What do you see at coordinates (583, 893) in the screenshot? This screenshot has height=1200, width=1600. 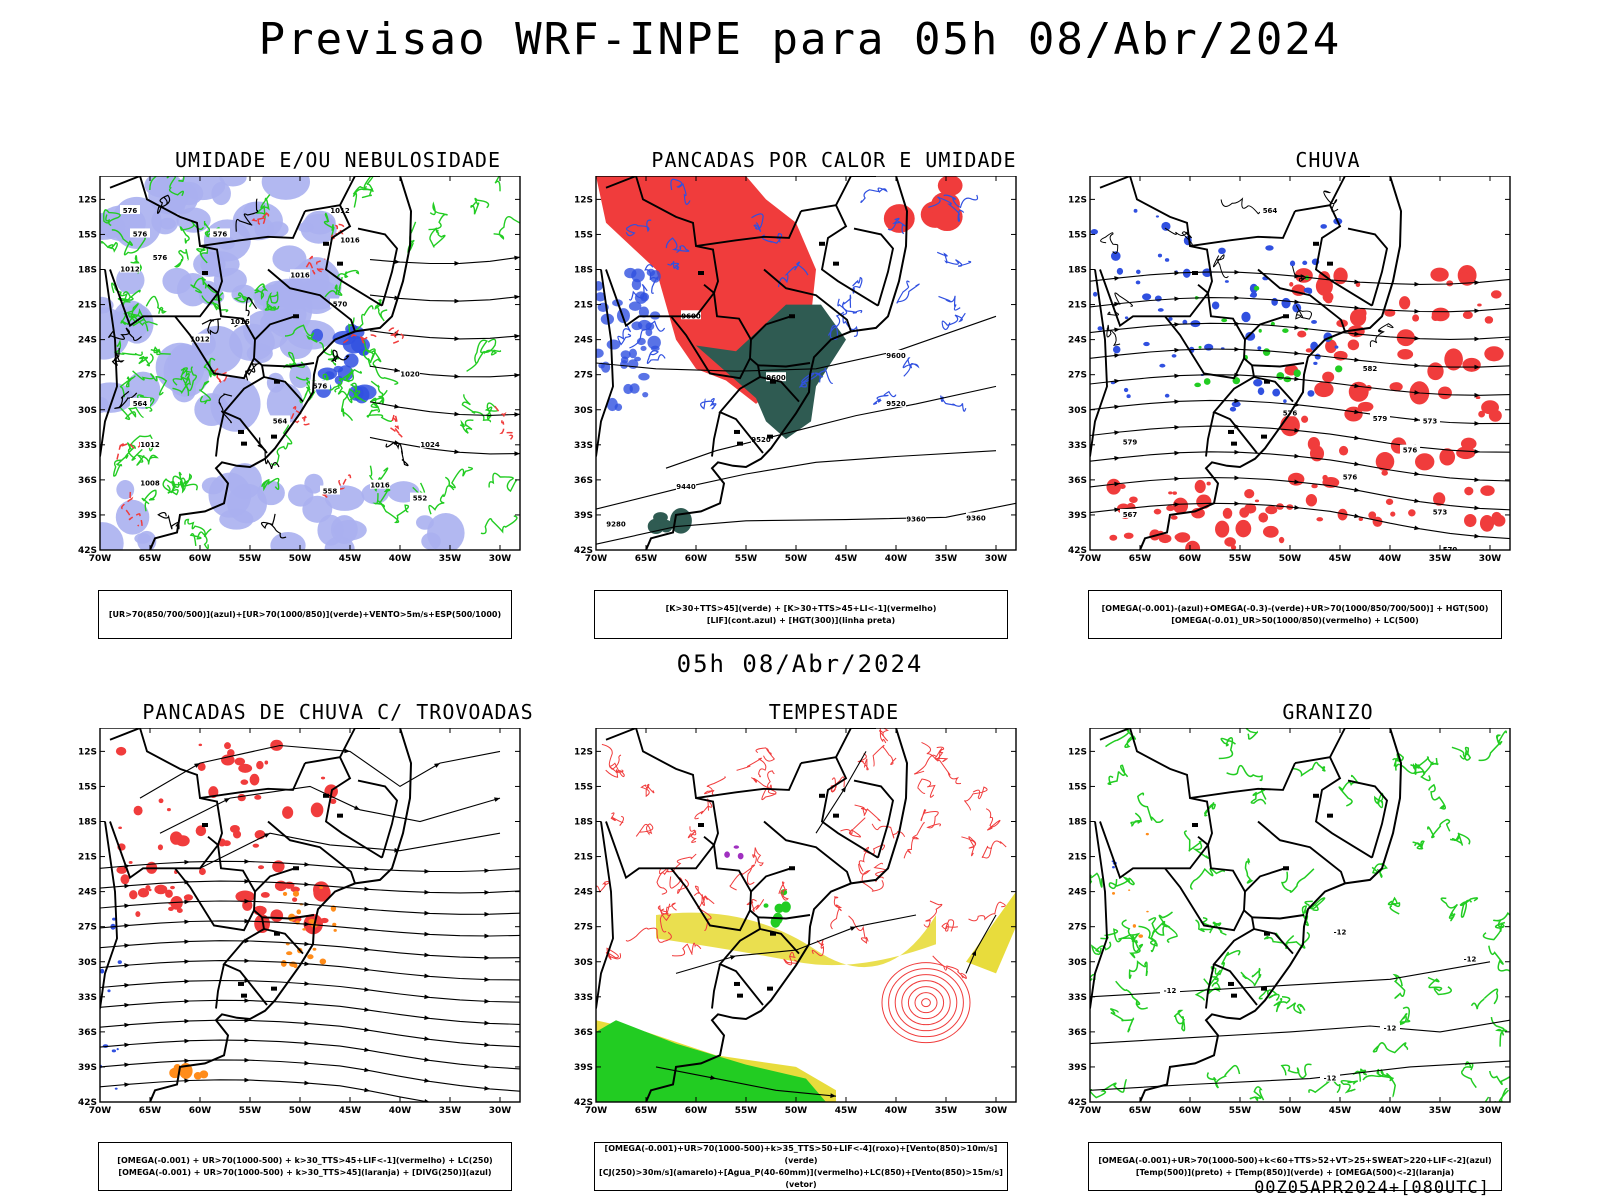 I see `y-tick-label: 24S` at bounding box center [583, 893].